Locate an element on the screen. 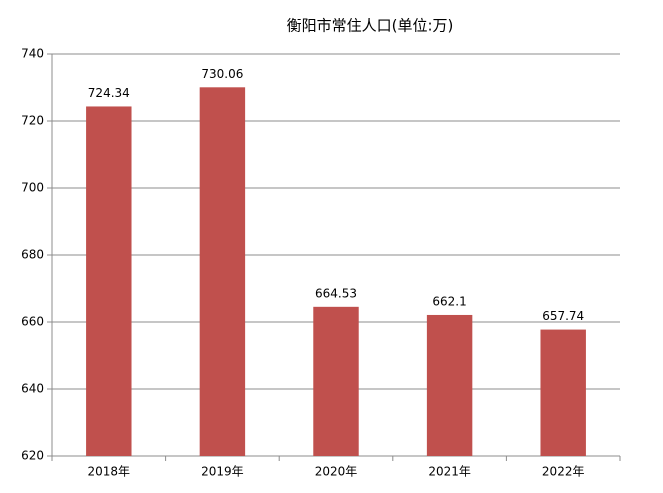  y-tick-label: 640 is located at coordinates (32, 389).